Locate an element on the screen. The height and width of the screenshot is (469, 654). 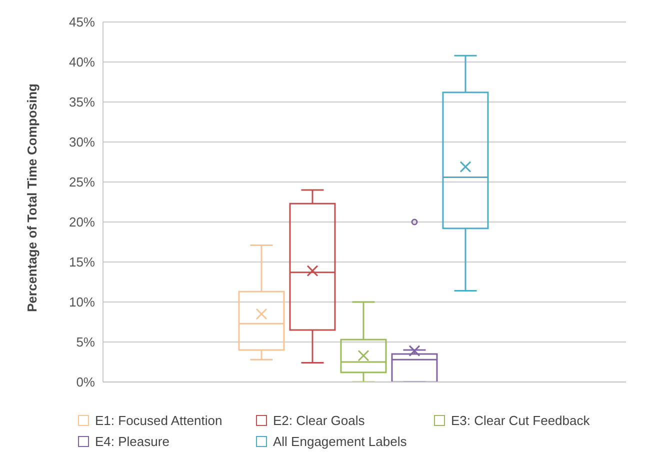
legend-label: E3: Clear Cut Feedback is located at coordinates (520, 420).